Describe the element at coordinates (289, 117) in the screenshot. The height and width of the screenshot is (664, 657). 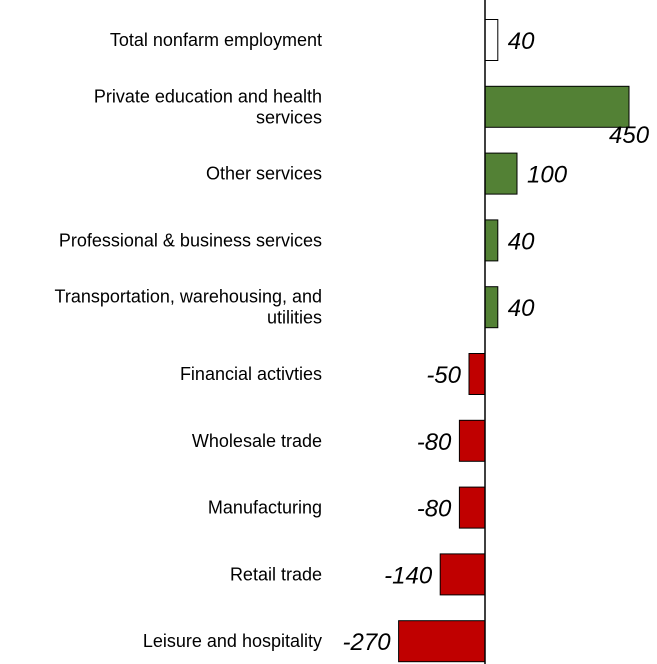
I see `category-label-line: services` at that location.